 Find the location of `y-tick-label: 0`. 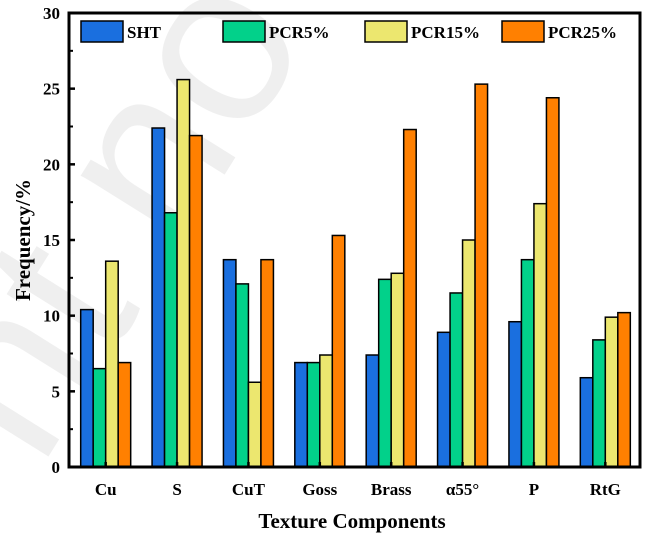

y-tick-label: 0 is located at coordinates (56, 467).